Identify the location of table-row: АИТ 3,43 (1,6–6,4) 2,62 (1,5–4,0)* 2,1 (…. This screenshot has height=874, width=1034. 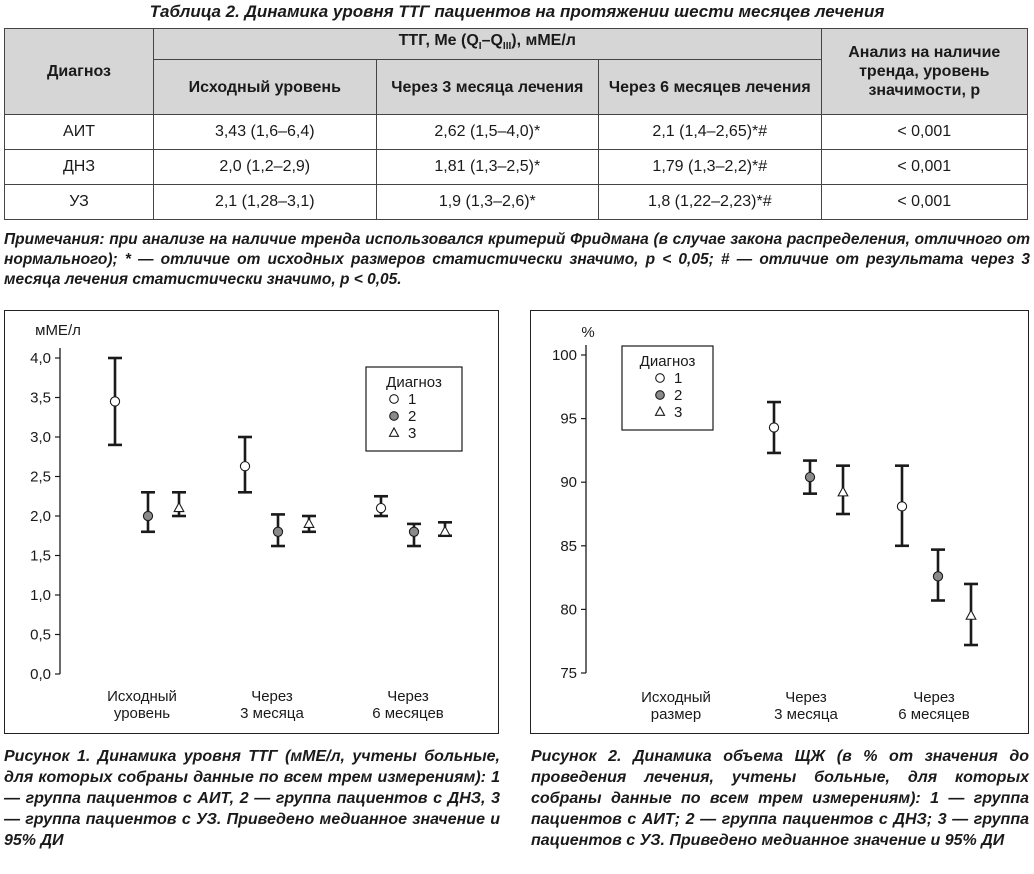
(516, 132).